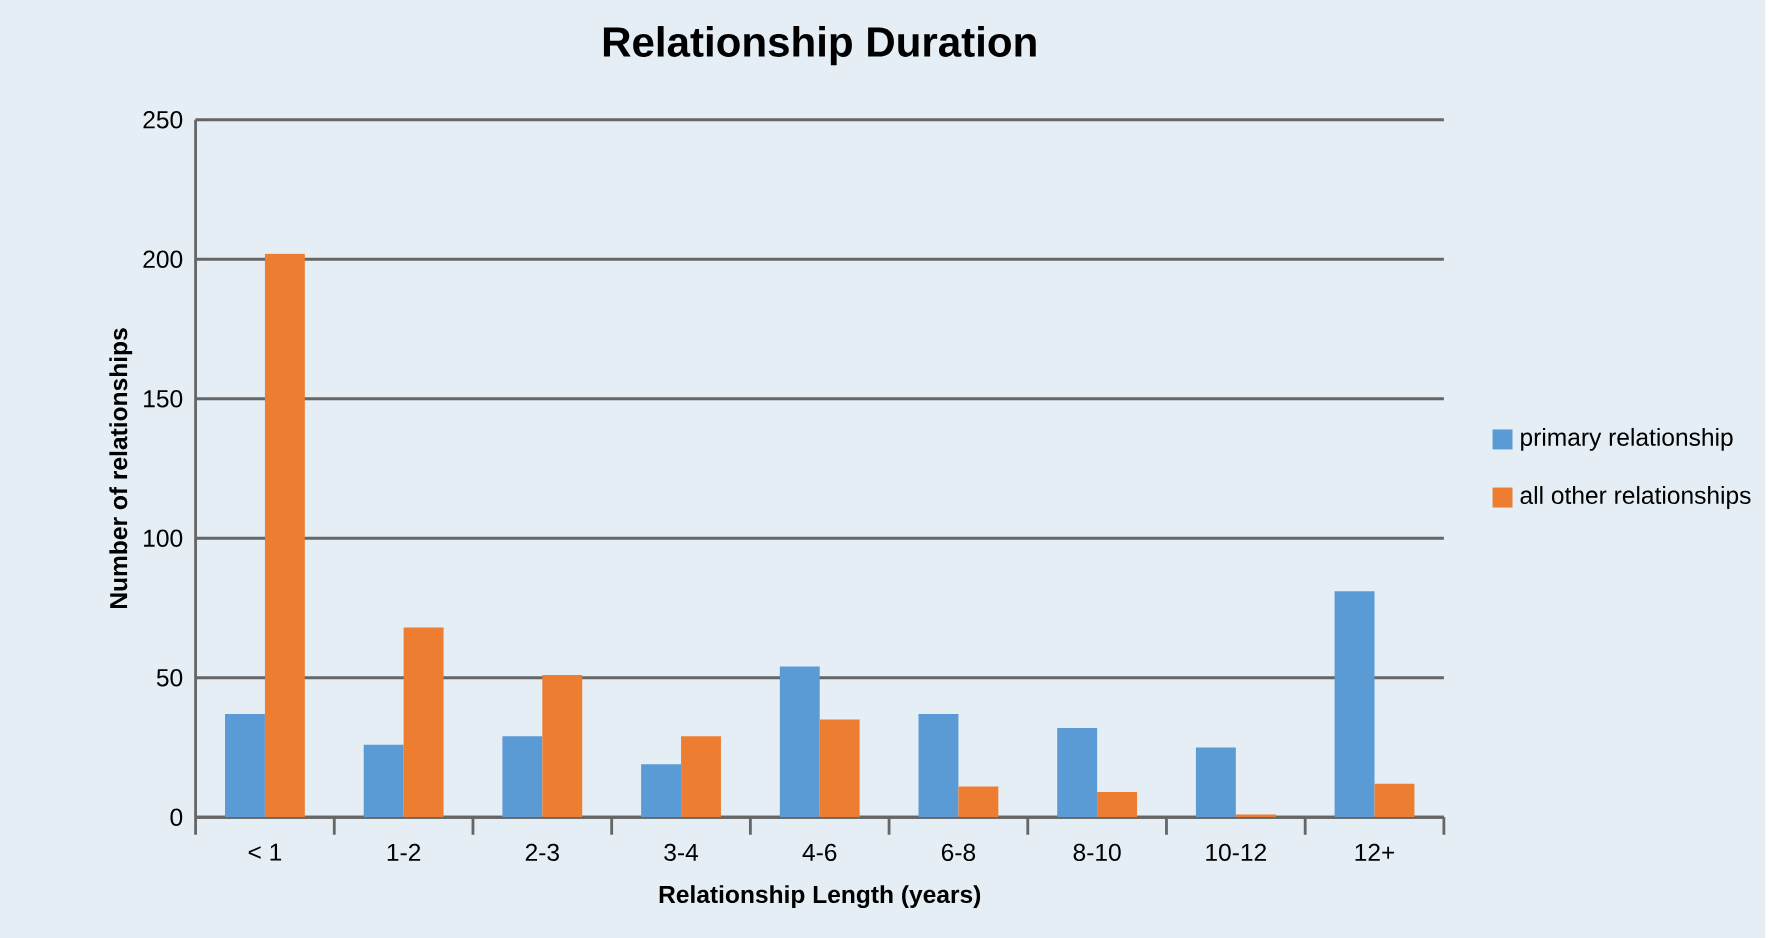 The image size is (1769, 938). I want to click on x-tick-label: 1-2, so click(404, 852).